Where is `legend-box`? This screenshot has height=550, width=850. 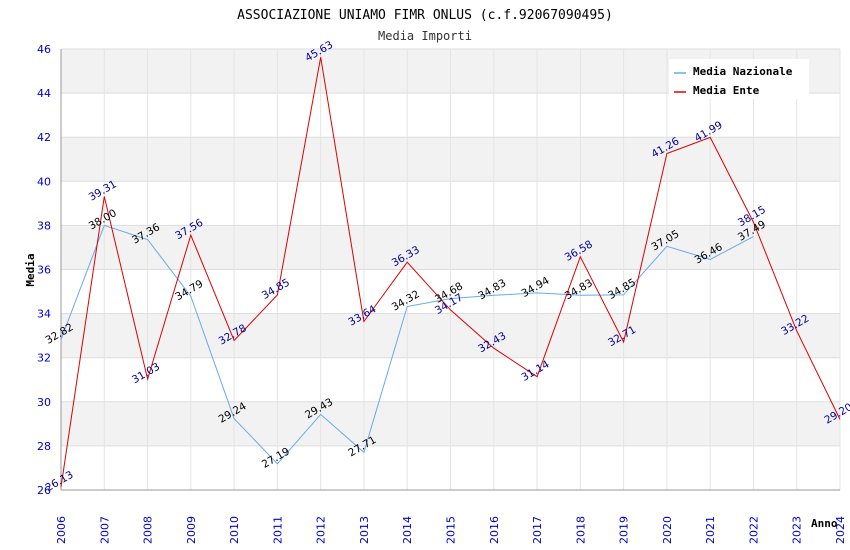
legend-box is located at coordinates (739, 79).